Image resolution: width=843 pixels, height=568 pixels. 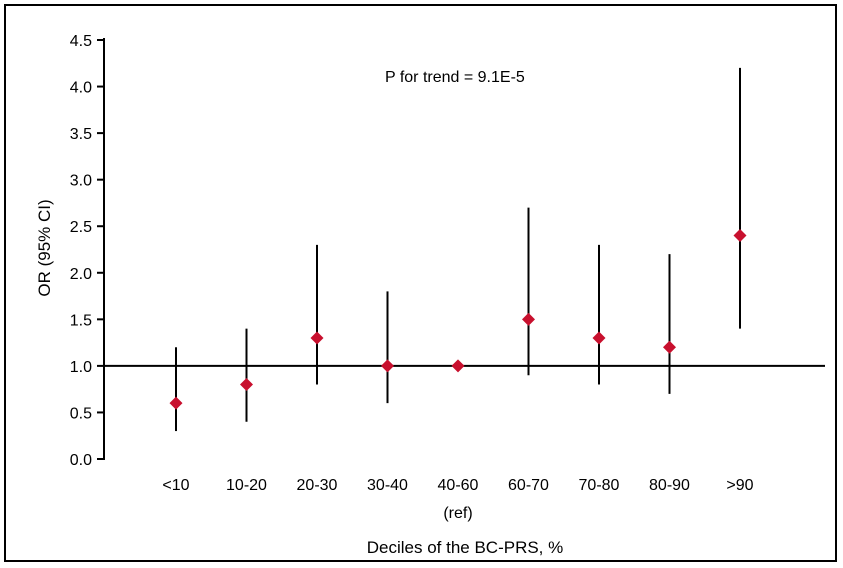 I want to click on y-tick-label: 3.5, so click(x=81, y=134).